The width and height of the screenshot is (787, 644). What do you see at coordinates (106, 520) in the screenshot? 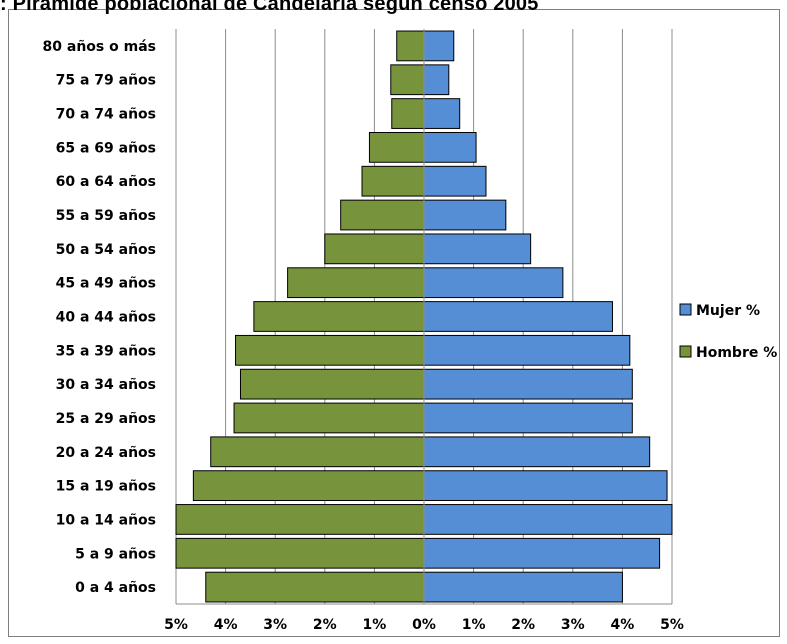
I see `category-label: 10 a 14 años` at bounding box center [106, 520].